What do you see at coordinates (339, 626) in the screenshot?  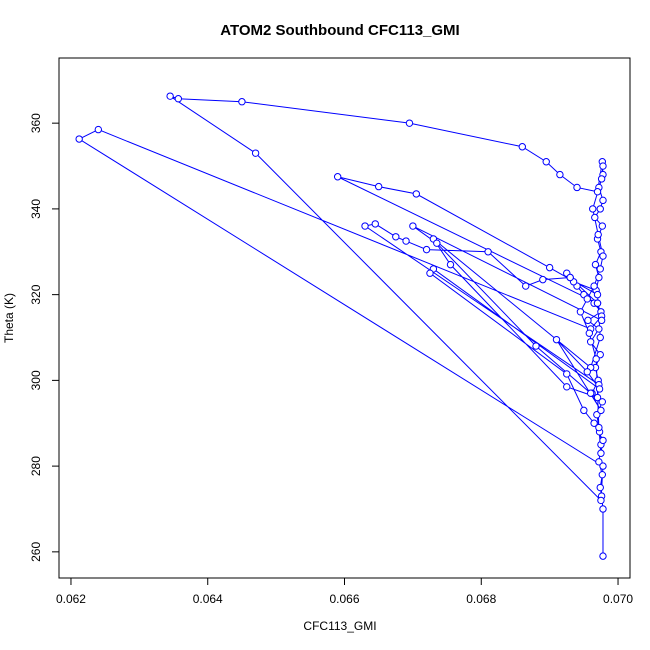 I see `x-axis-label: CFC113_GMI` at bounding box center [339, 626].